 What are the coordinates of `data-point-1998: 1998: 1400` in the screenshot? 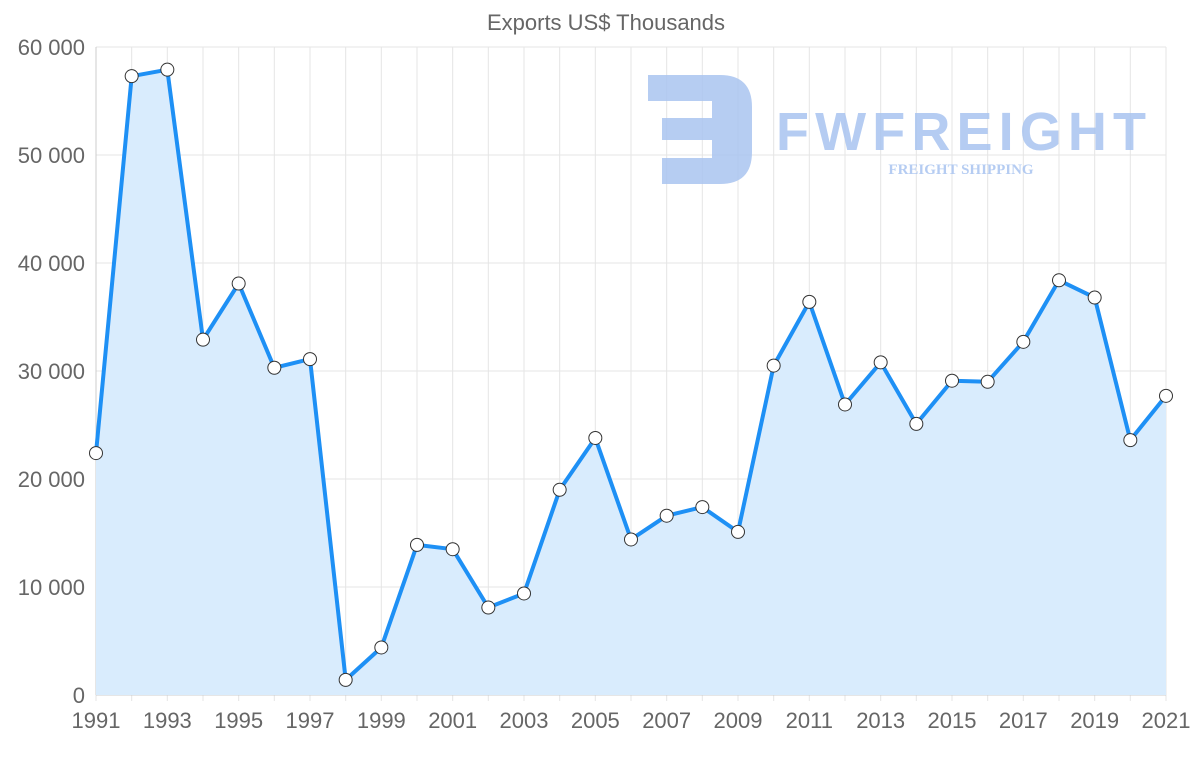 It's located at (345, 679).